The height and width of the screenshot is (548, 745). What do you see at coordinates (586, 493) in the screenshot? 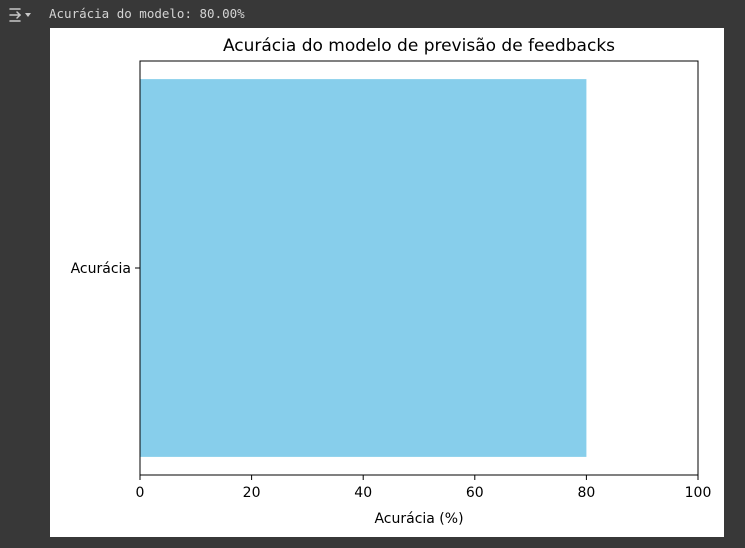
I see `x-tick-label: 80` at bounding box center [586, 493].